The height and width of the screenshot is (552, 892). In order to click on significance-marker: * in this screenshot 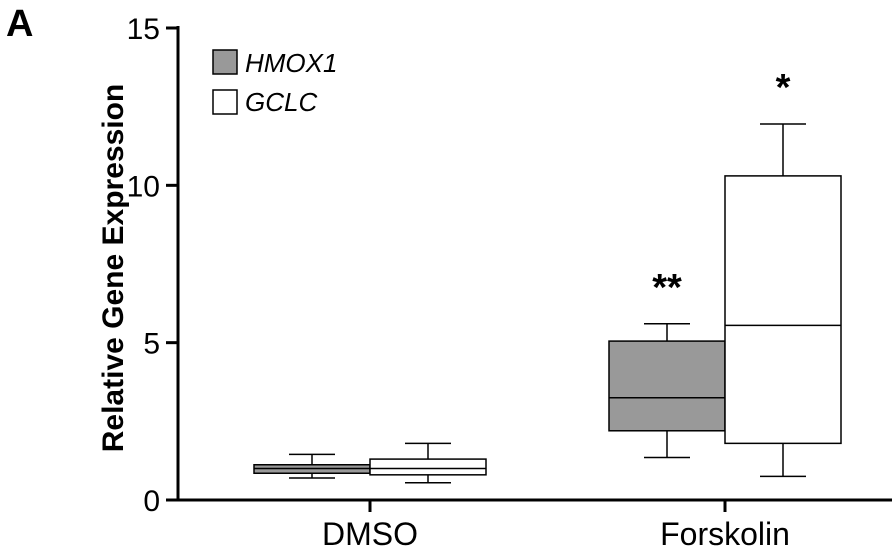, I will do `click(783, 88)`.